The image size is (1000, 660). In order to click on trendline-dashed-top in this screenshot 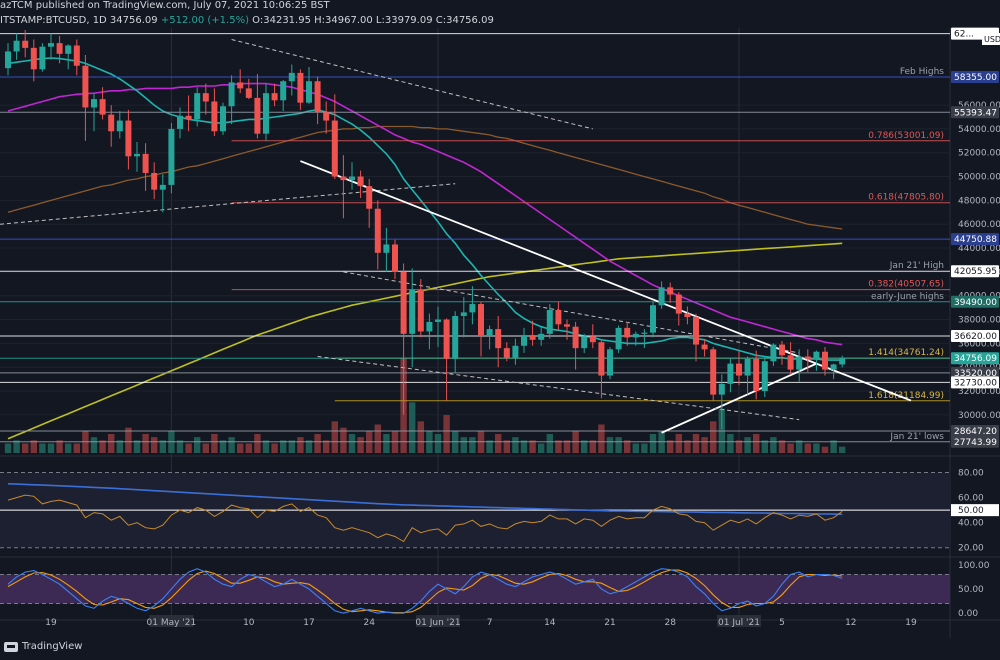, I will do `click(412, 84)`.